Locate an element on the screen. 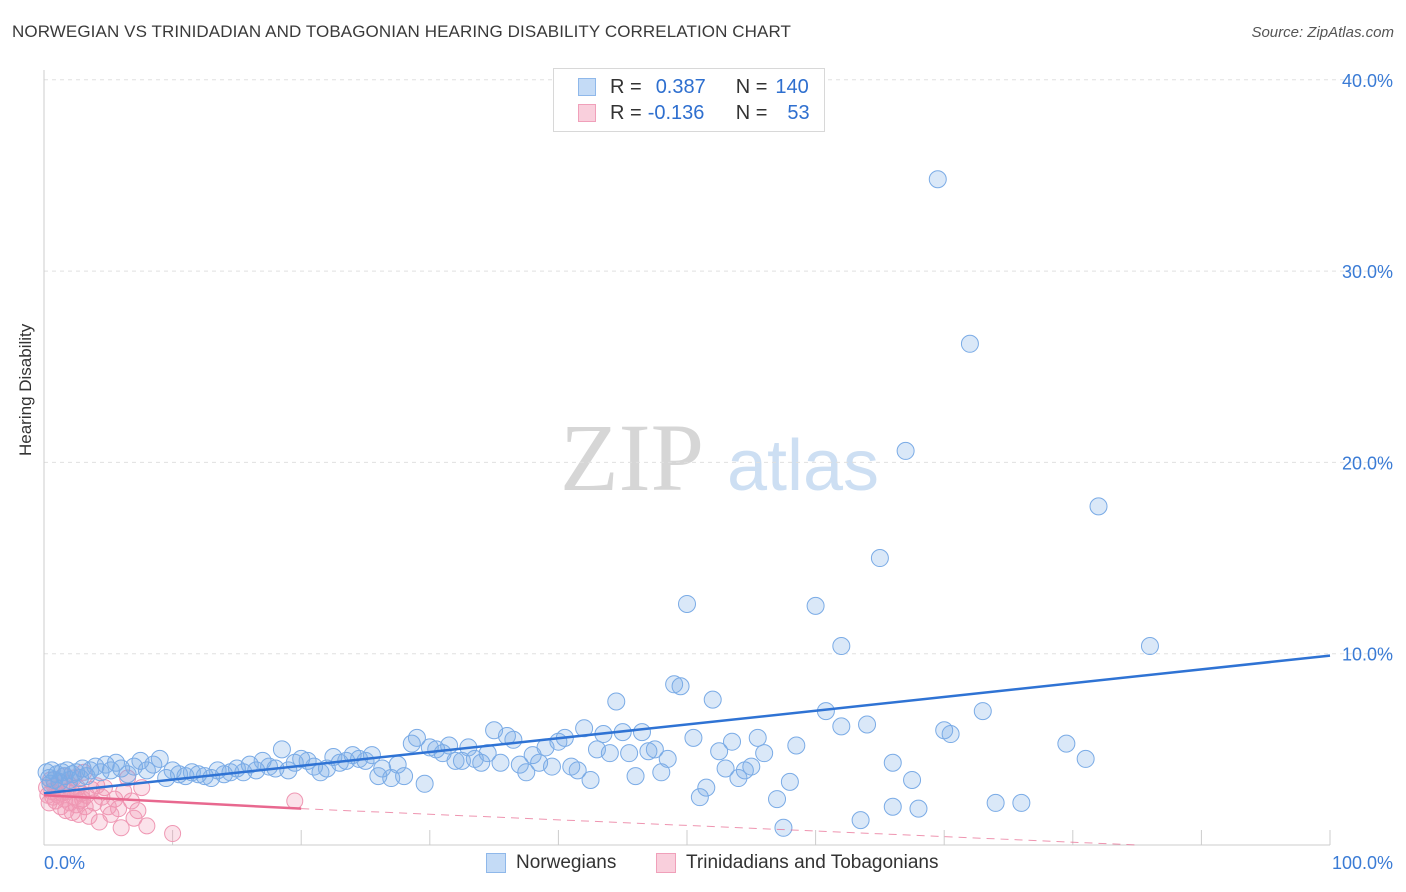 This screenshot has height=892, width=1406. x-tick-label: 0.0% is located at coordinates (64, 863).